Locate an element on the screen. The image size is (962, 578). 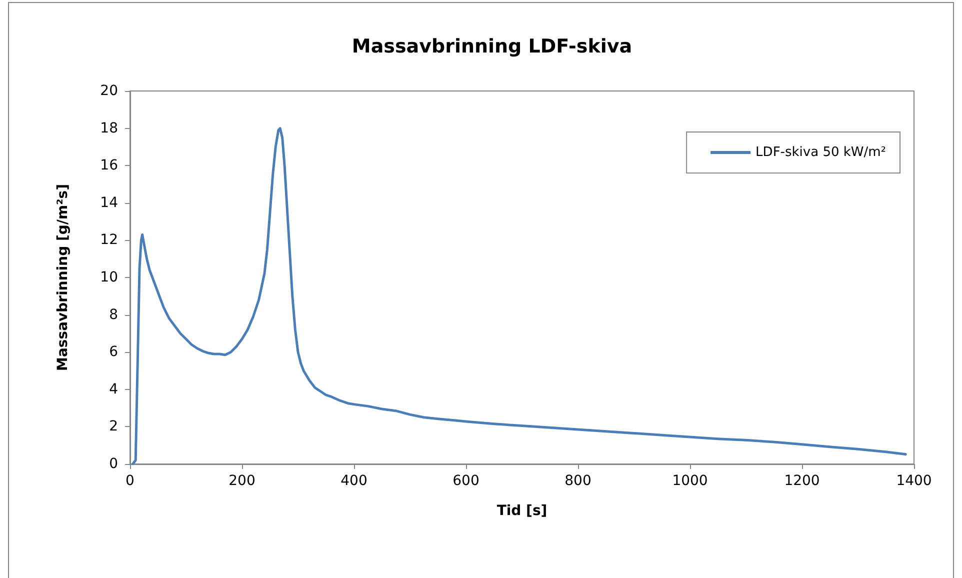
x-tick-label: 600 is located at coordinates (466, 481).